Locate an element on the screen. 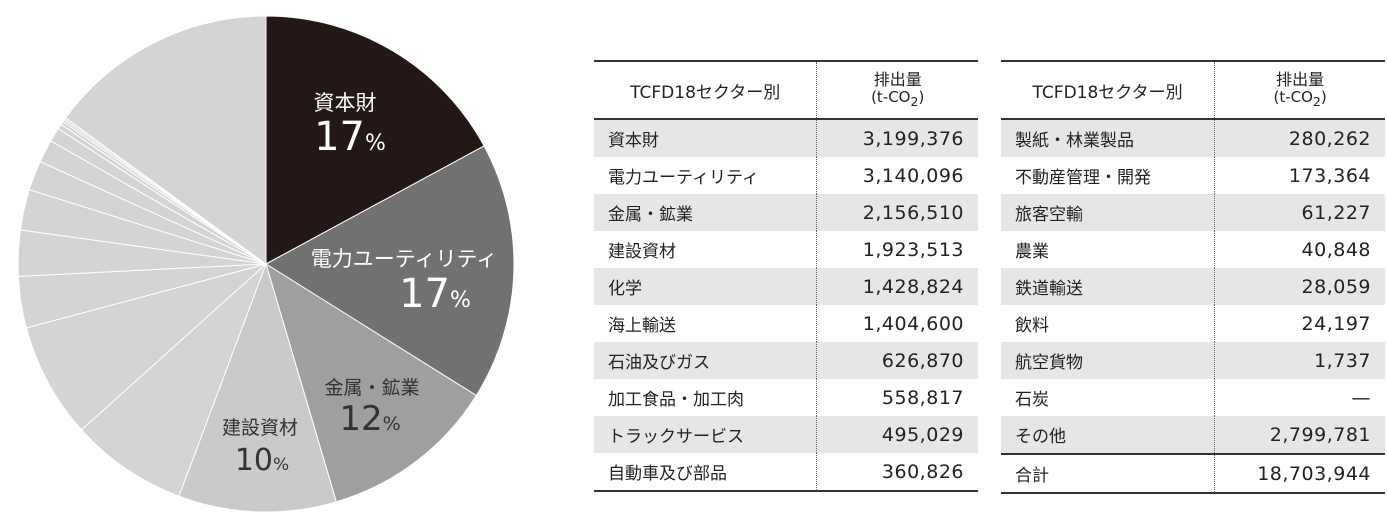  table-row: その他 2,799,781 is located at coordinates (1193, 435).